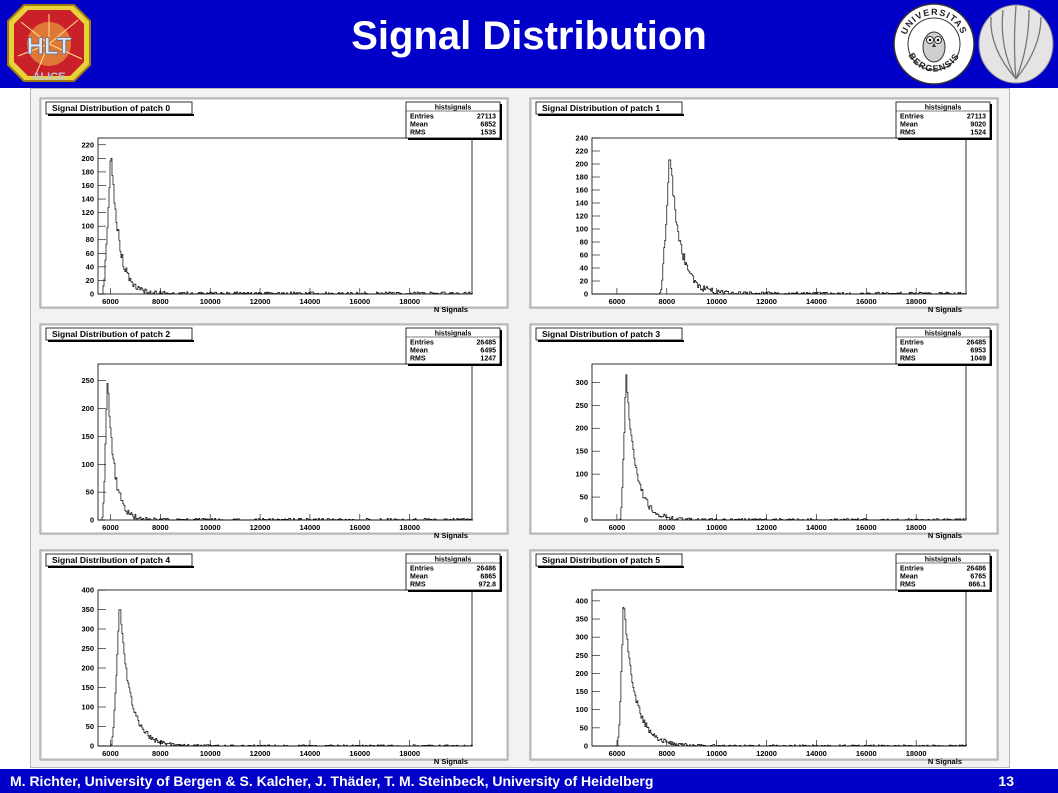  I want to click on chart-title: Signal Distribution of patch 2, so click(111, 334).